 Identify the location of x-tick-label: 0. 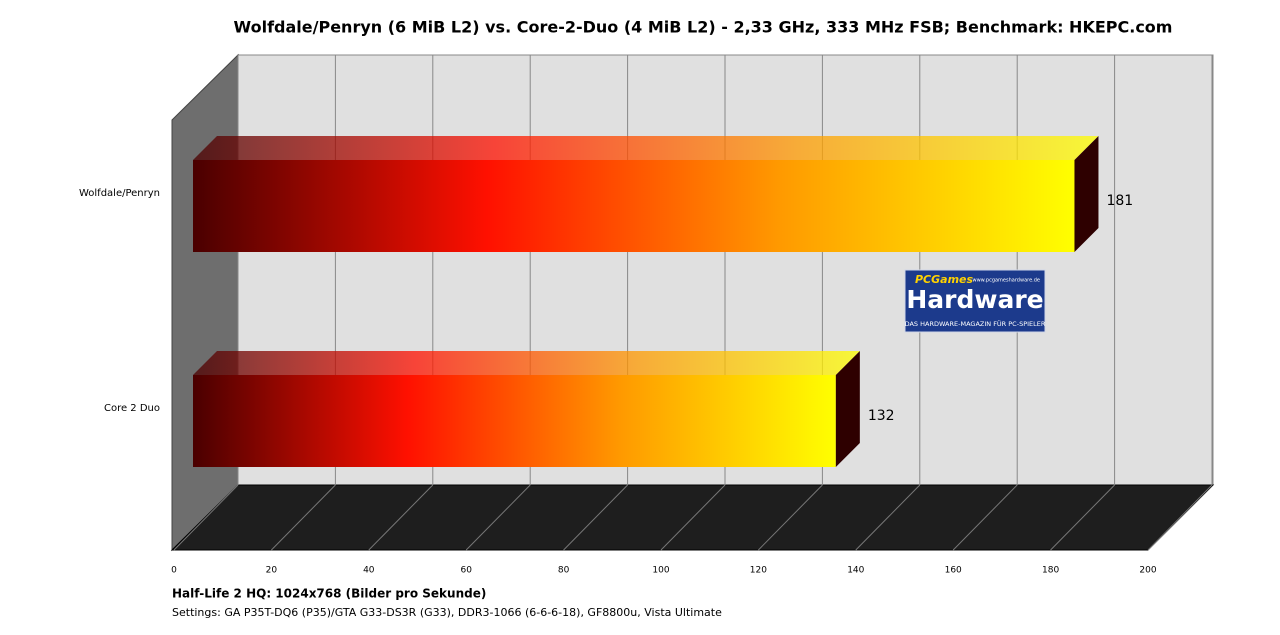
(174, 571).